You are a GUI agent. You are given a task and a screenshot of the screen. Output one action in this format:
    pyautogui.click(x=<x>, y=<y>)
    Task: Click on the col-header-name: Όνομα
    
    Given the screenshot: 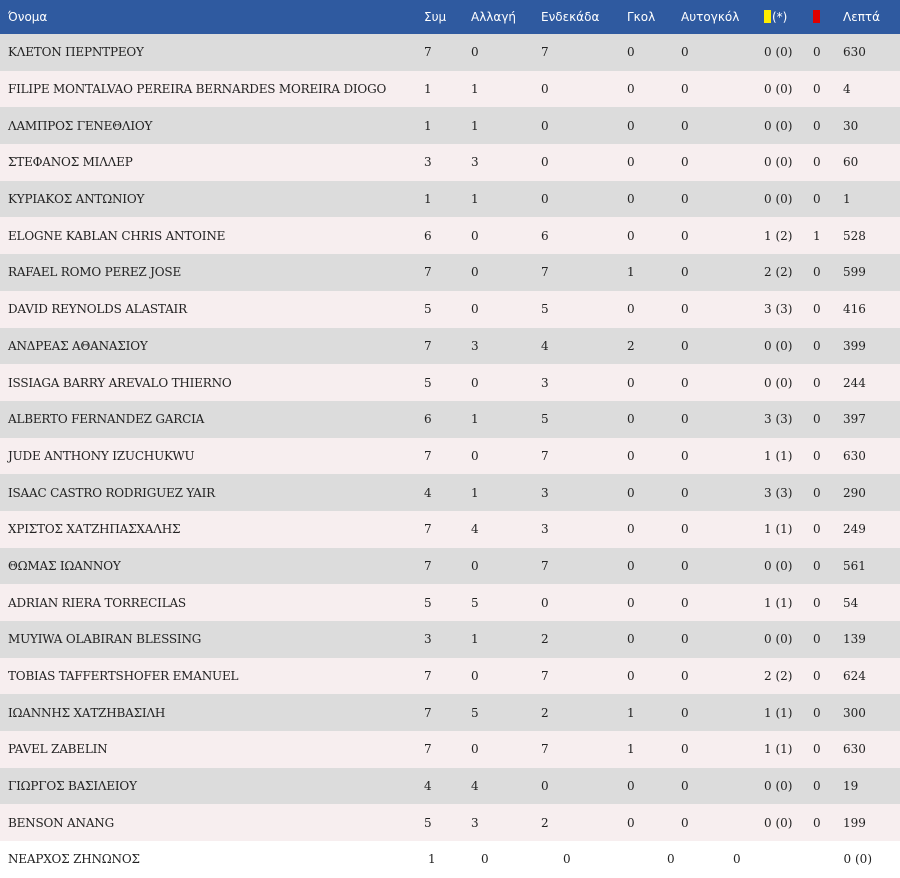 What is the action you would take?
    pyautogui.click(x=28, y=17)
    